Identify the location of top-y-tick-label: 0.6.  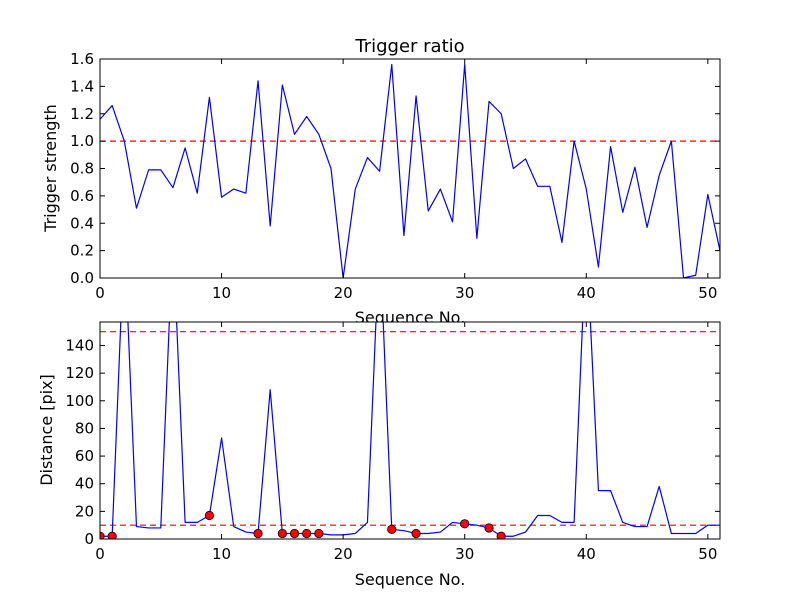
(82, 196).